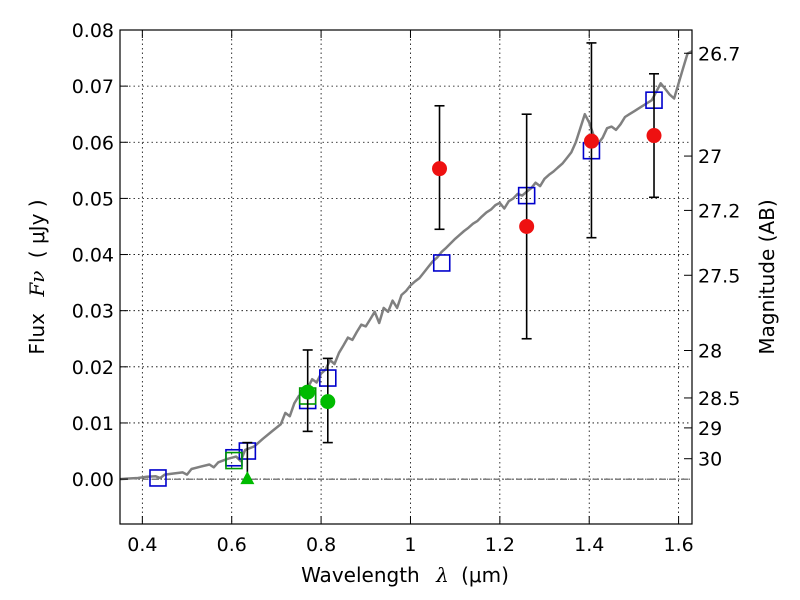  Describe the element at coordinates (678, 545) in the screenshot. I see `x-tick-label: 1.6` at that location.